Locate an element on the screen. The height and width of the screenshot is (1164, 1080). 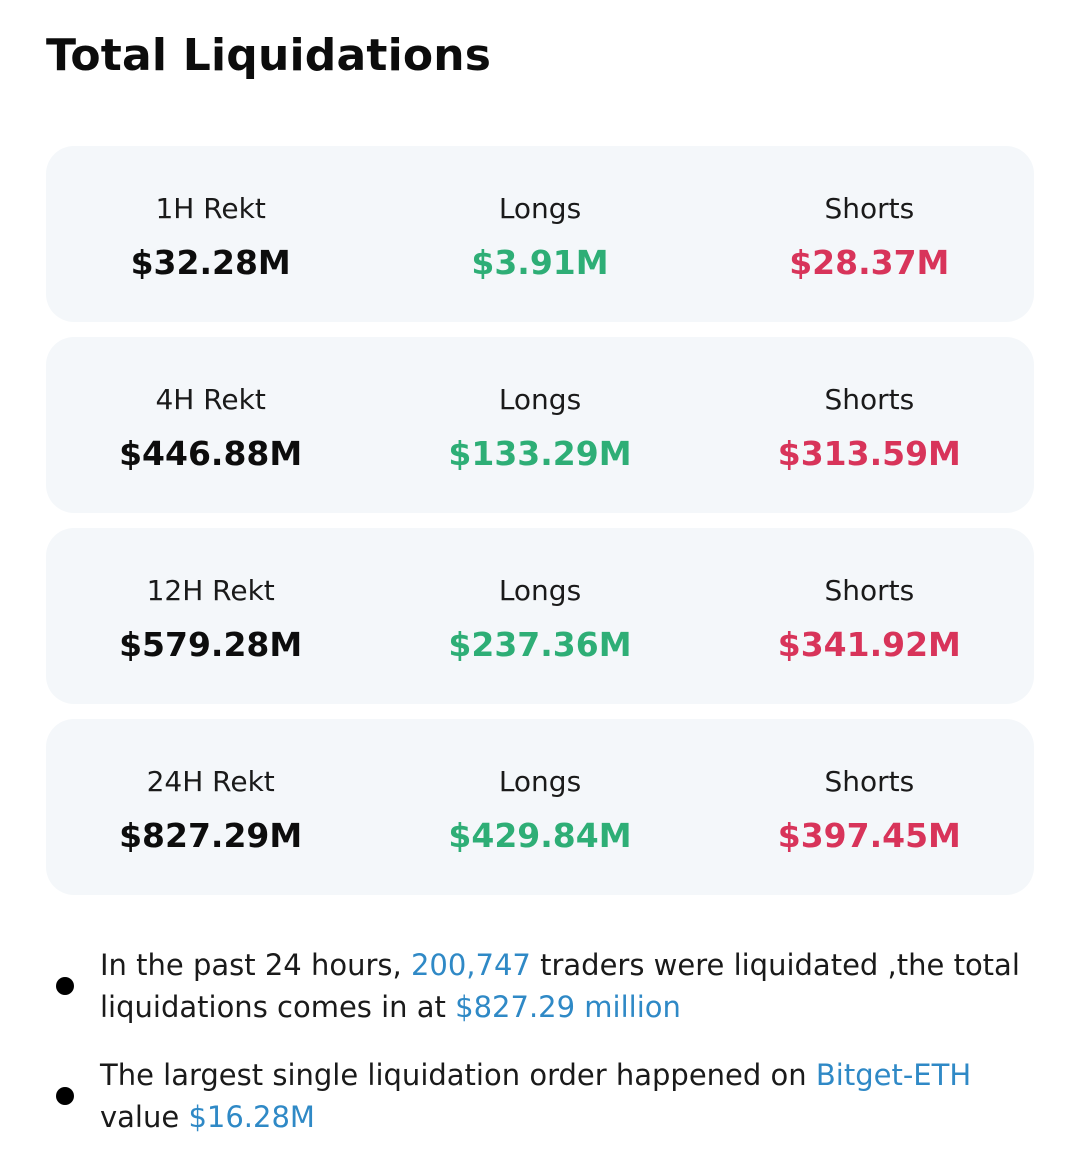
total-value: $827.29M is located at coordinates (211, 835).